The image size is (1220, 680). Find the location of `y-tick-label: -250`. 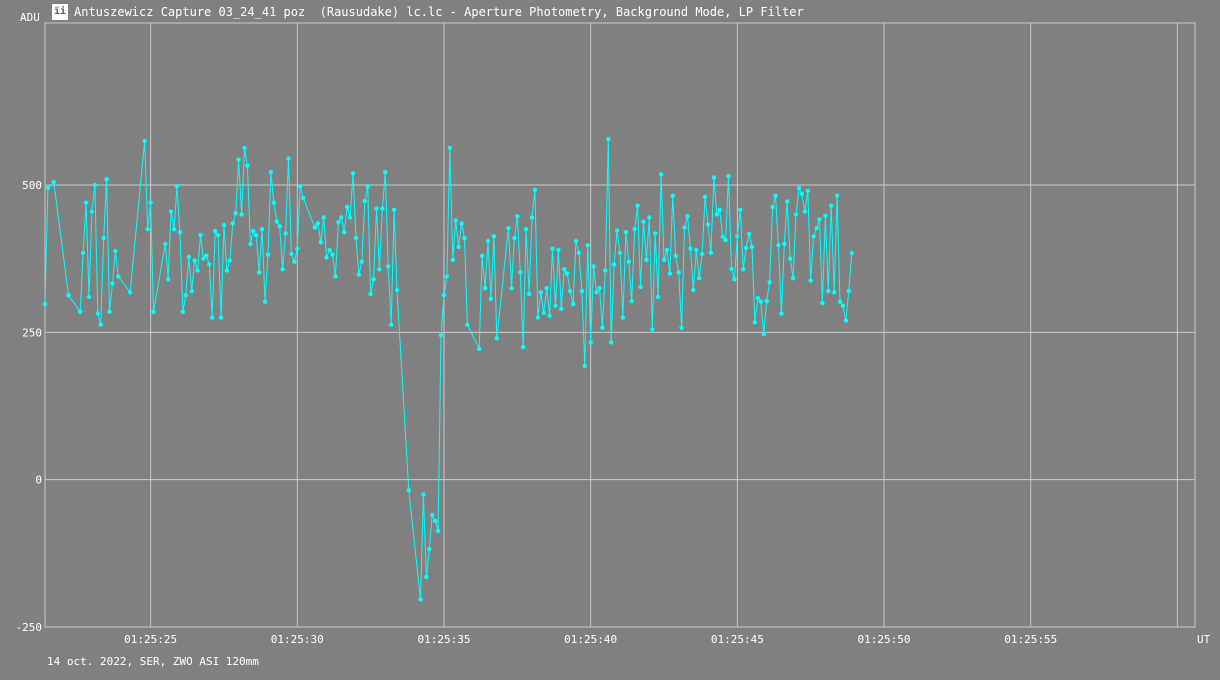

y-tick-label: -250 is located at coordinates (29, 627).